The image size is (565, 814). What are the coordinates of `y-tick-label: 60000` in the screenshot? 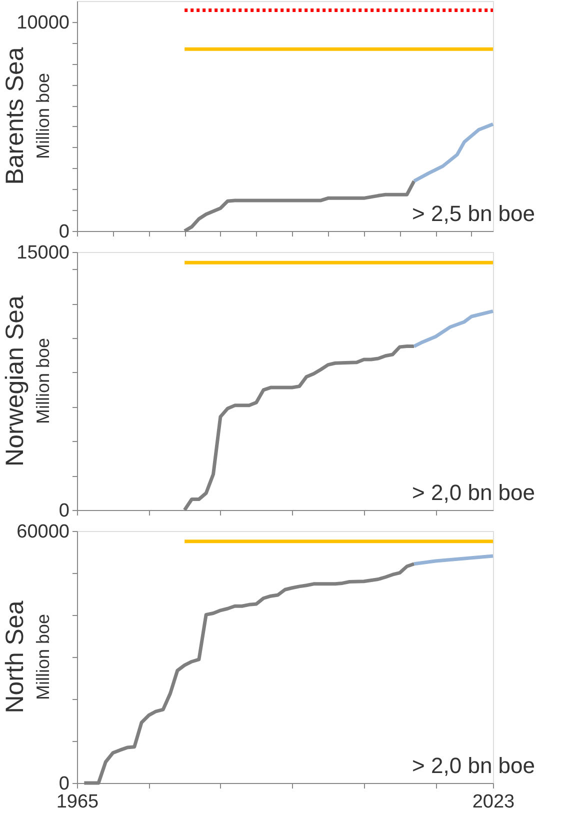 It's located at (43, 532).